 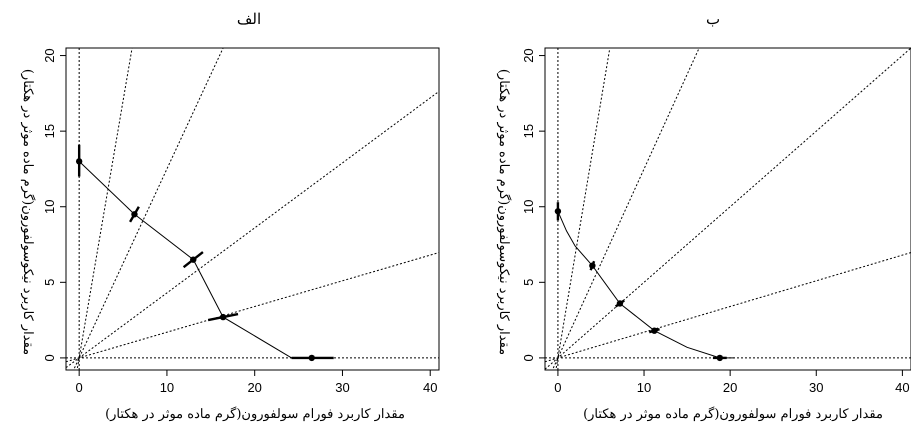 I want to click on panel-a-x-axis: 0 10 20 30 40, so click(x=256, y=382).